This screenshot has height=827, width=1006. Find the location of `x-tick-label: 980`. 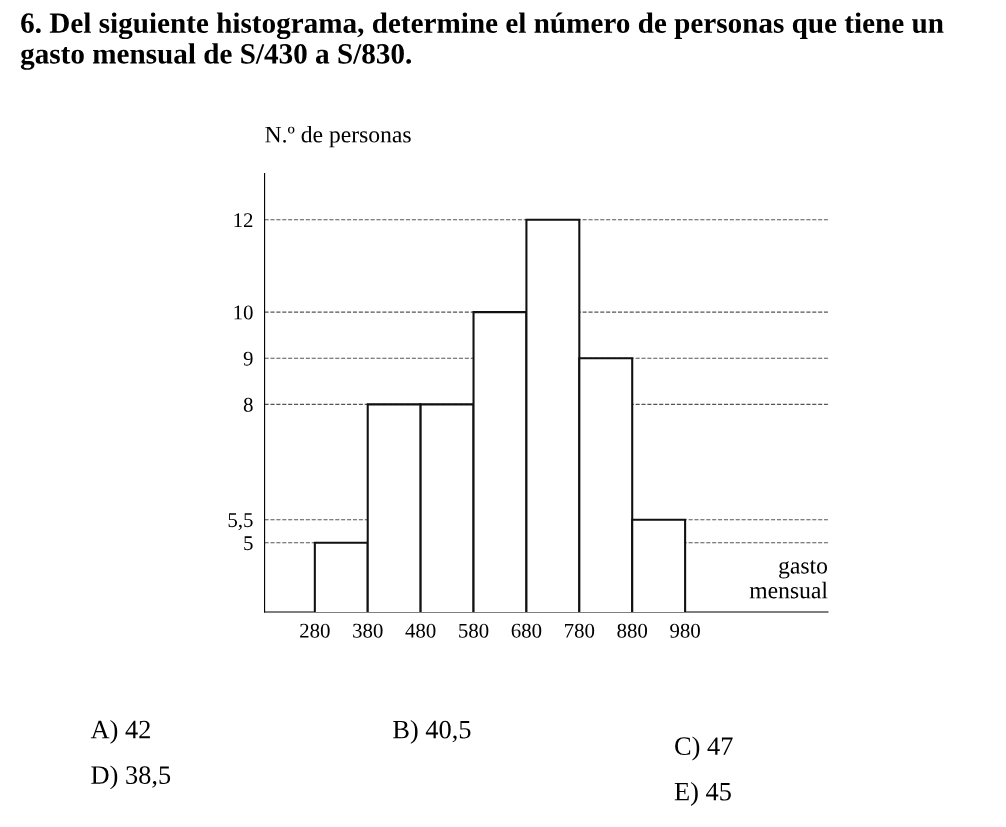

x-tick-label: 980 is located at coordinates (685, 630).